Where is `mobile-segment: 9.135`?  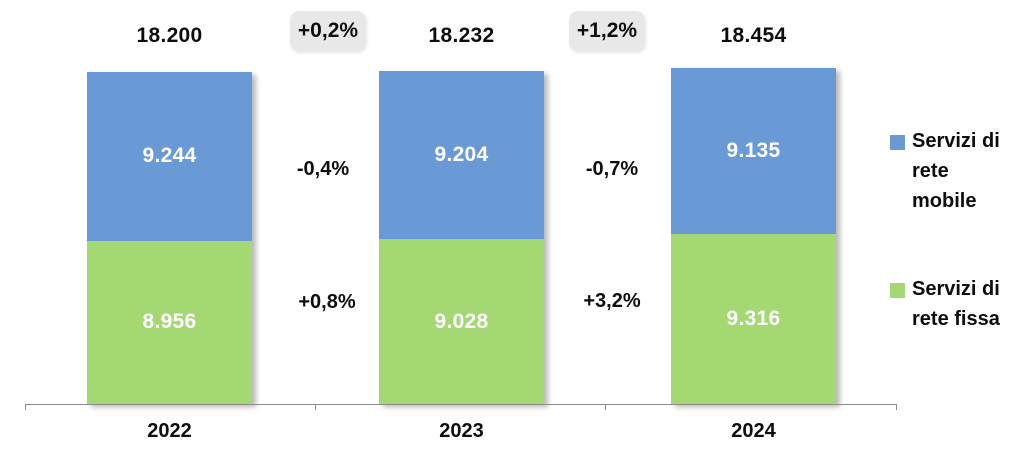 mobile-segment: 9.135 is located at coordinates (753, 151).